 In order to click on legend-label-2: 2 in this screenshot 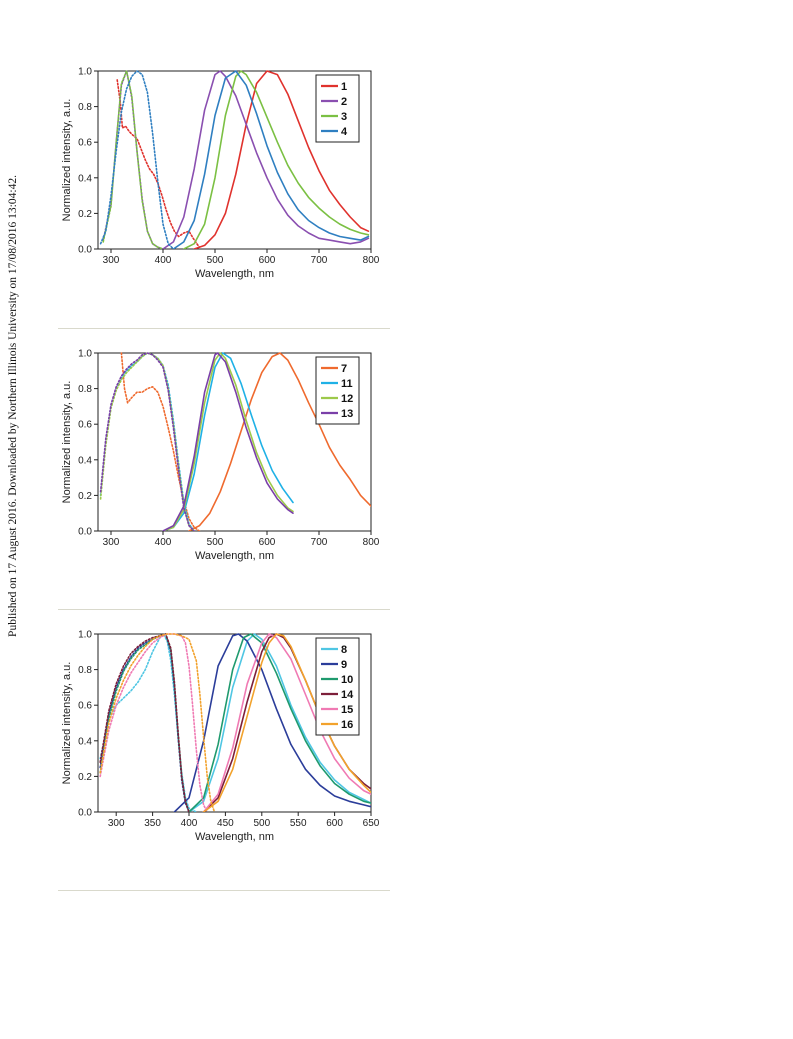, I will do `click(344, 102)`.